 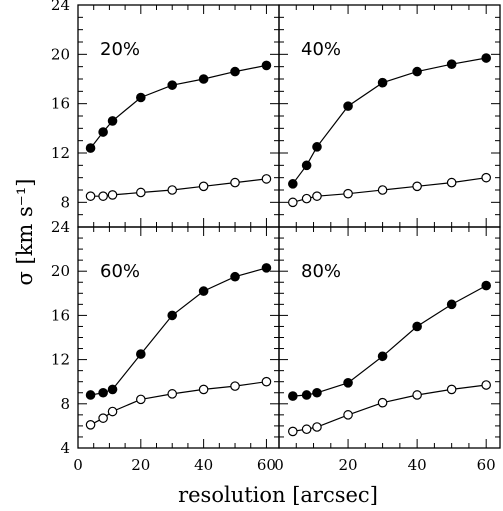 I want to click on x-tick-label: 0, so click(x=78, y=465).